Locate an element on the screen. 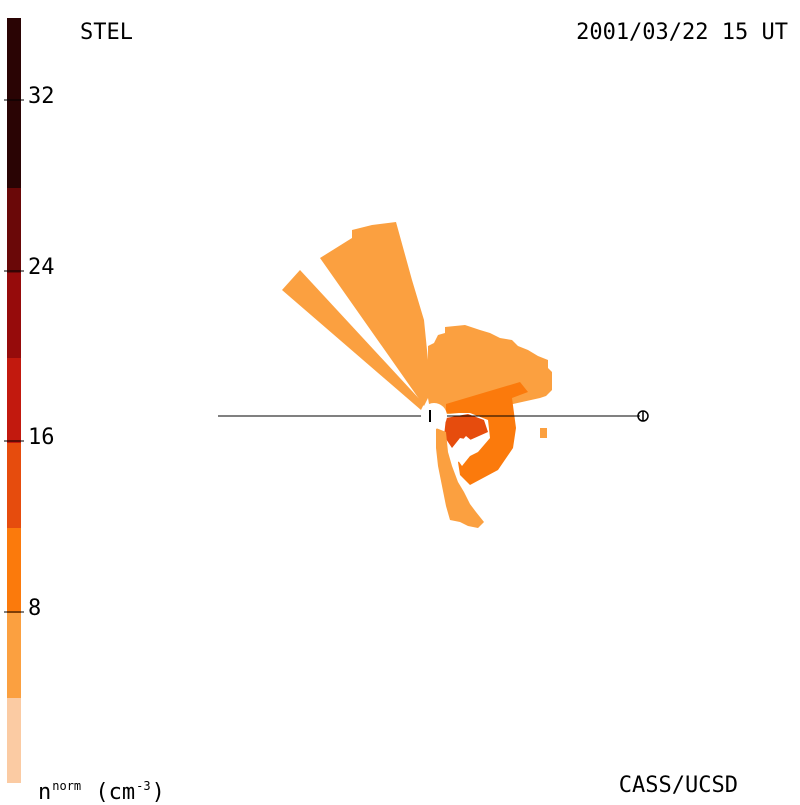 The height and width of the screenshot is (805, 800). credit-label: CASS/UCSD is located at coordinates (678, 785).